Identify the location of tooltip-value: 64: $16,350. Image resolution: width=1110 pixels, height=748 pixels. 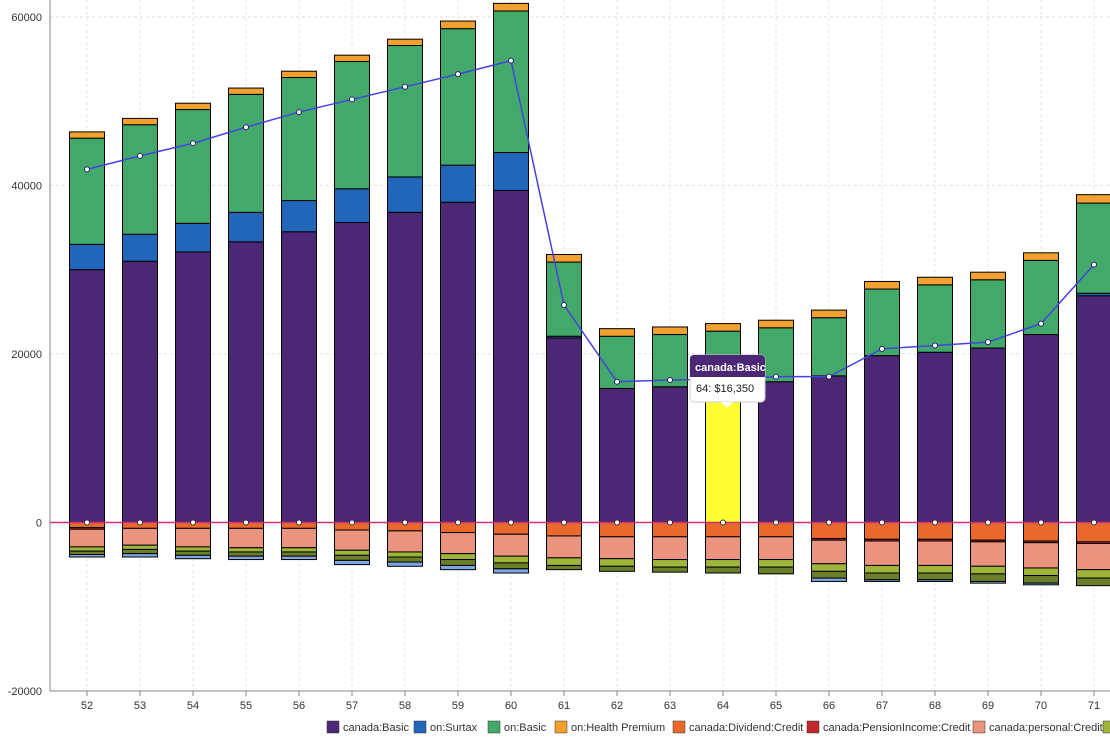
(725, 389).